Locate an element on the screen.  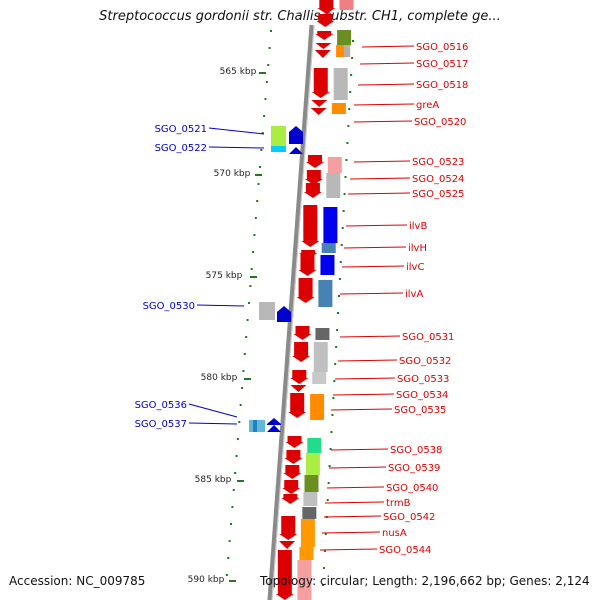
scale-label: 570 kbp is located at coordinates (232, 174).